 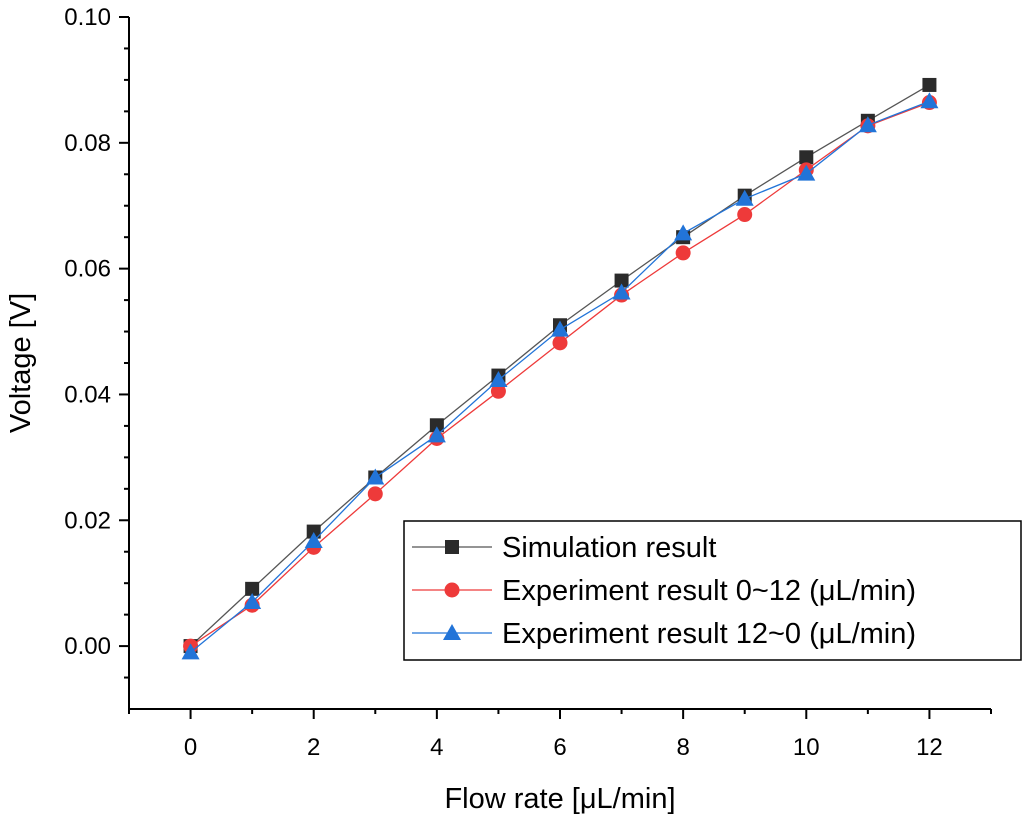 What do you see at coordinates (436, 747) in the screenshot?
I see `x-tick-label: 4` at bounding box center [436, 747].